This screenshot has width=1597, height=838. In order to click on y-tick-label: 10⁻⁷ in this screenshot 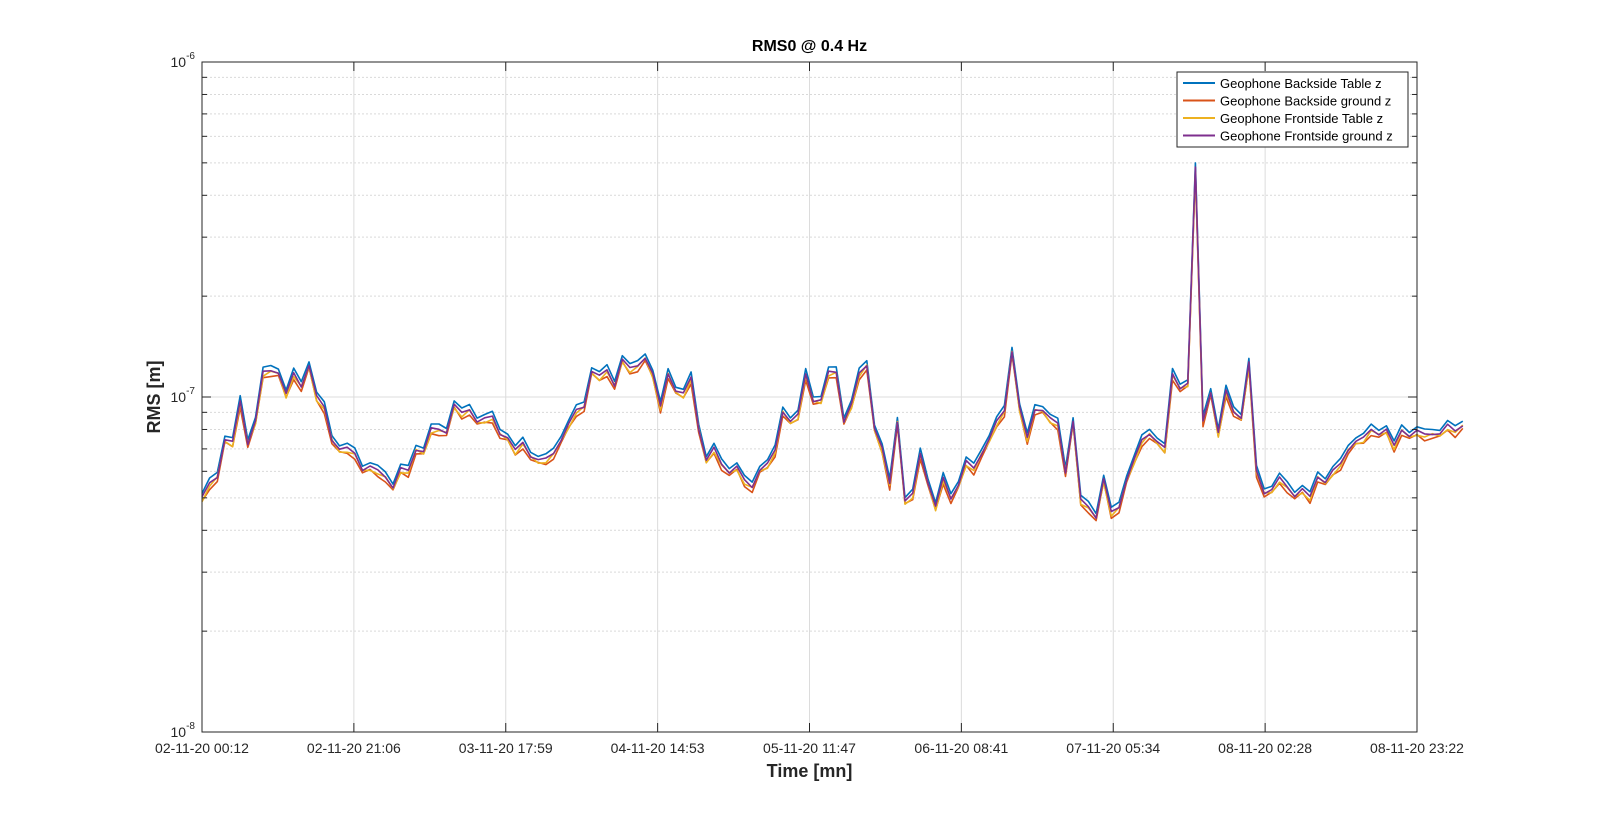, I will do `click(183, 395)`.